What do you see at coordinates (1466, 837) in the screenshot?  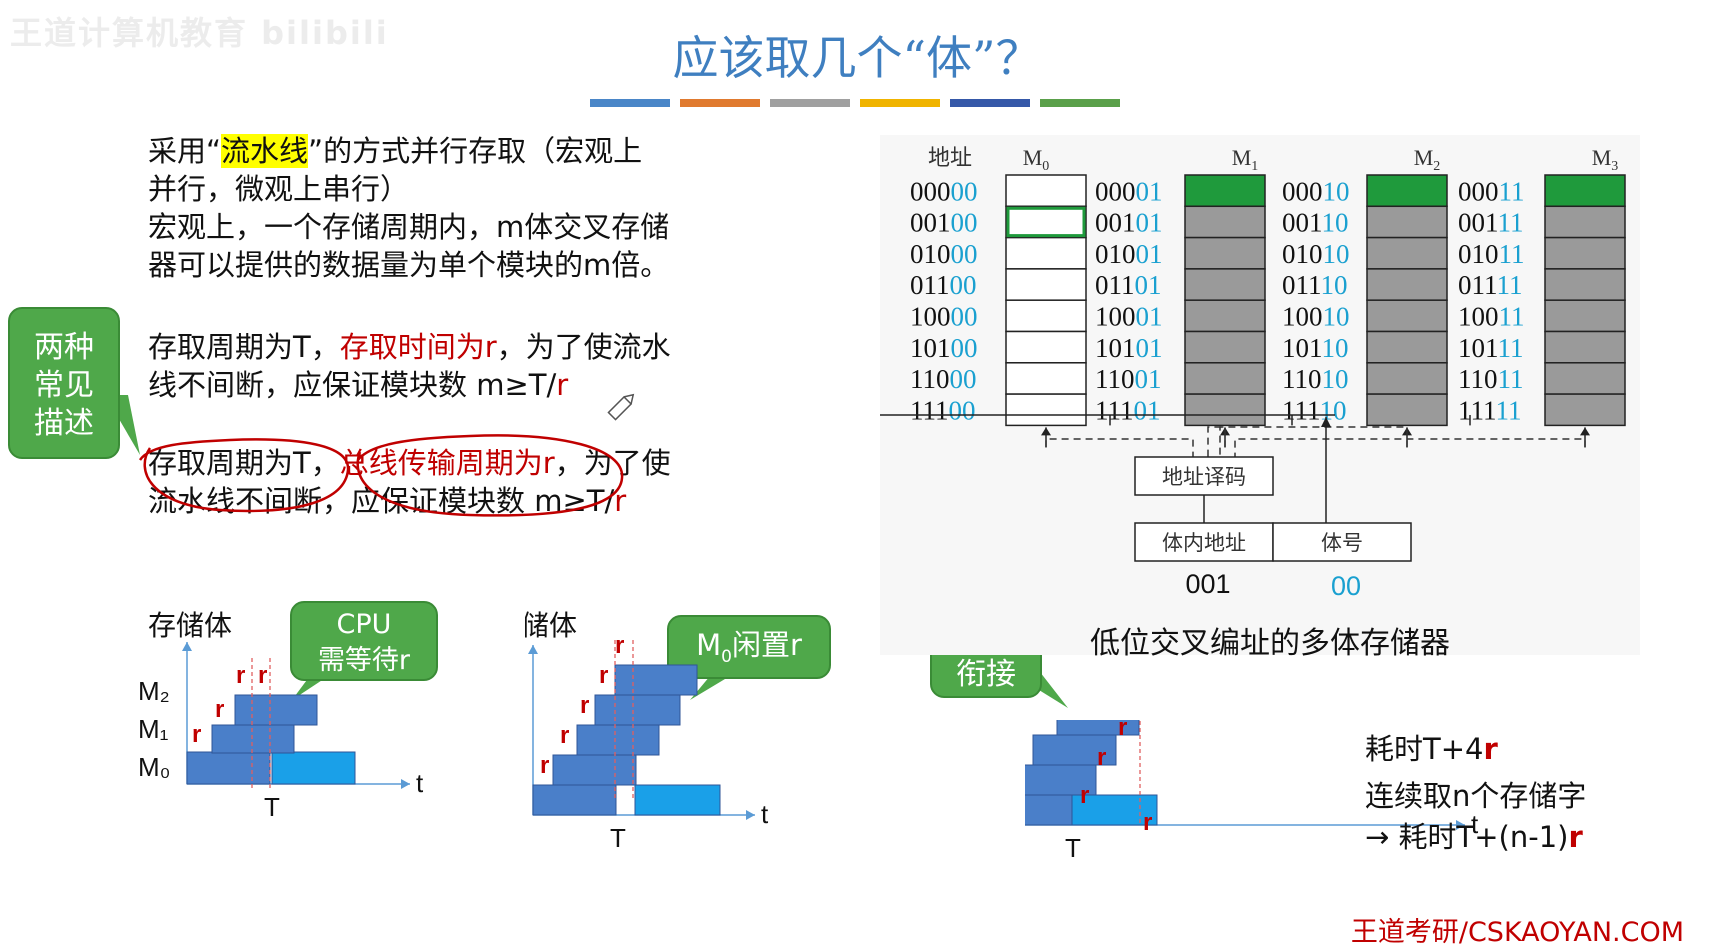 I see `text: → 耗时T+(n-1)` at bounding box center [1466, 837].